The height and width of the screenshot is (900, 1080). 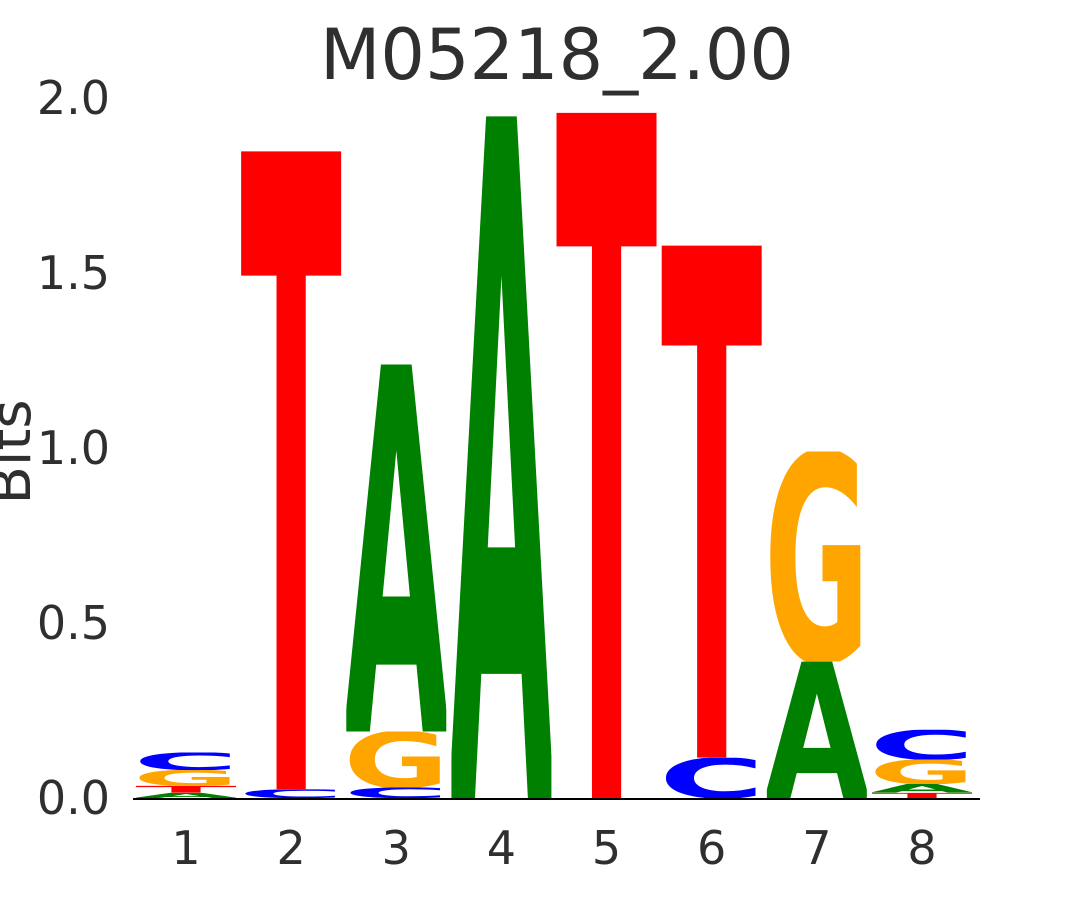 I want to click on logo-letter-1-C: C, so click(x=186, y=762).